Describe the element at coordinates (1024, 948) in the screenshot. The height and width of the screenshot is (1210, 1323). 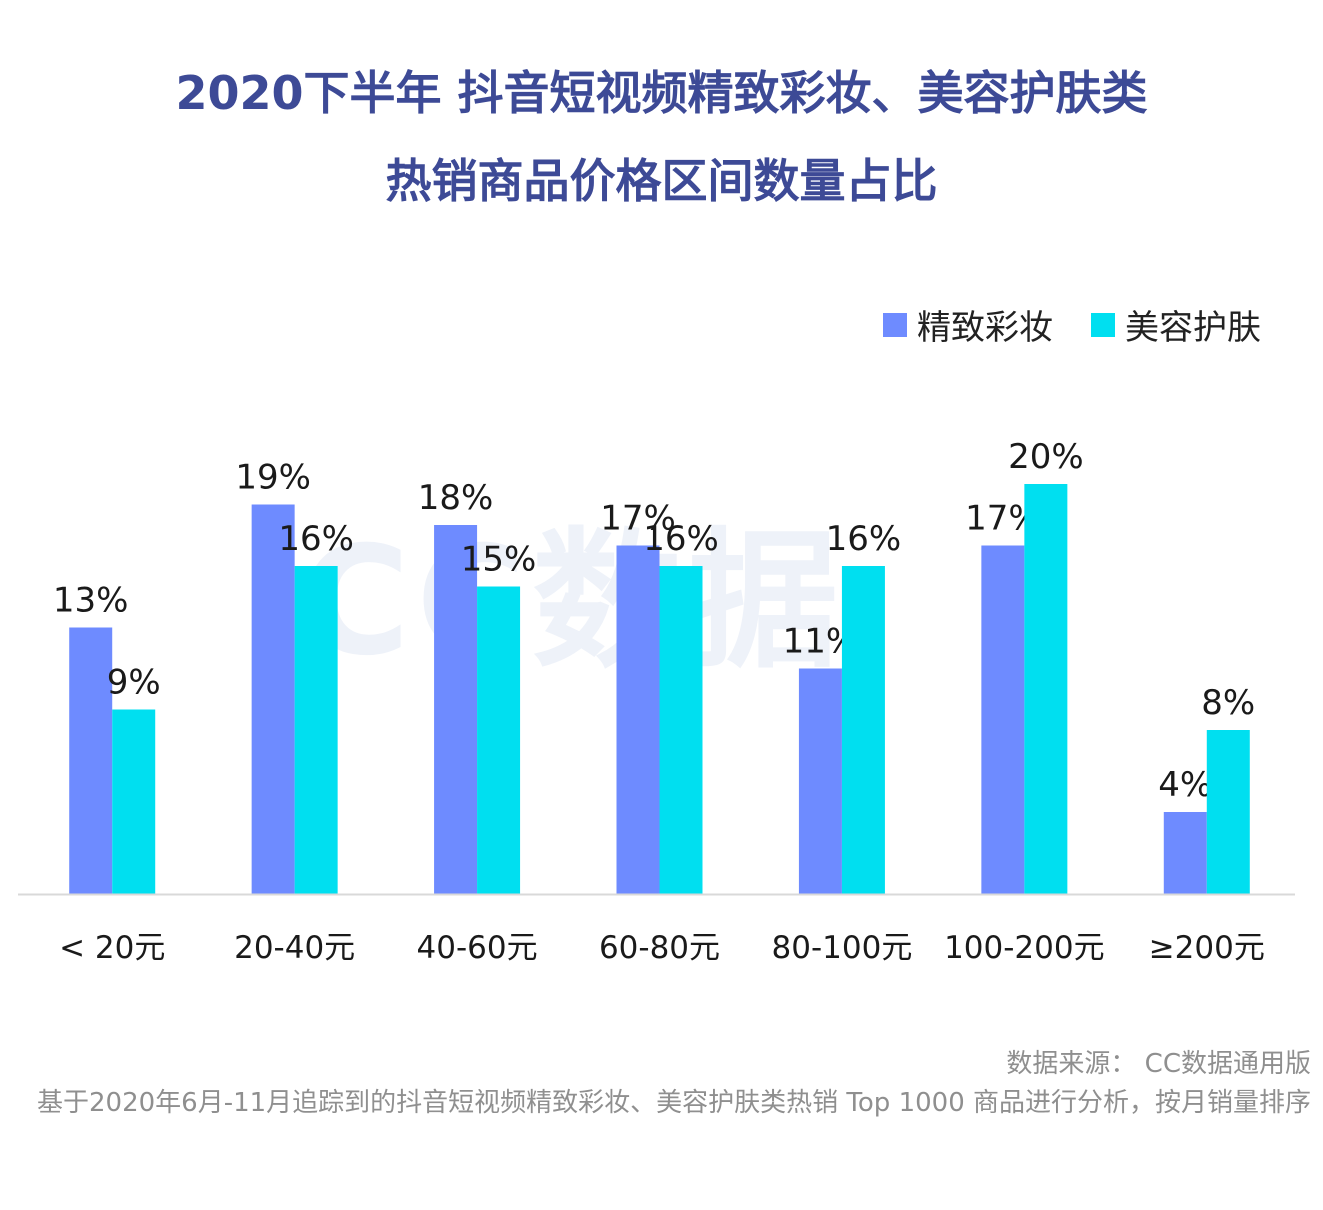
I see `x-tick-label-5: 100-200元` at that location.